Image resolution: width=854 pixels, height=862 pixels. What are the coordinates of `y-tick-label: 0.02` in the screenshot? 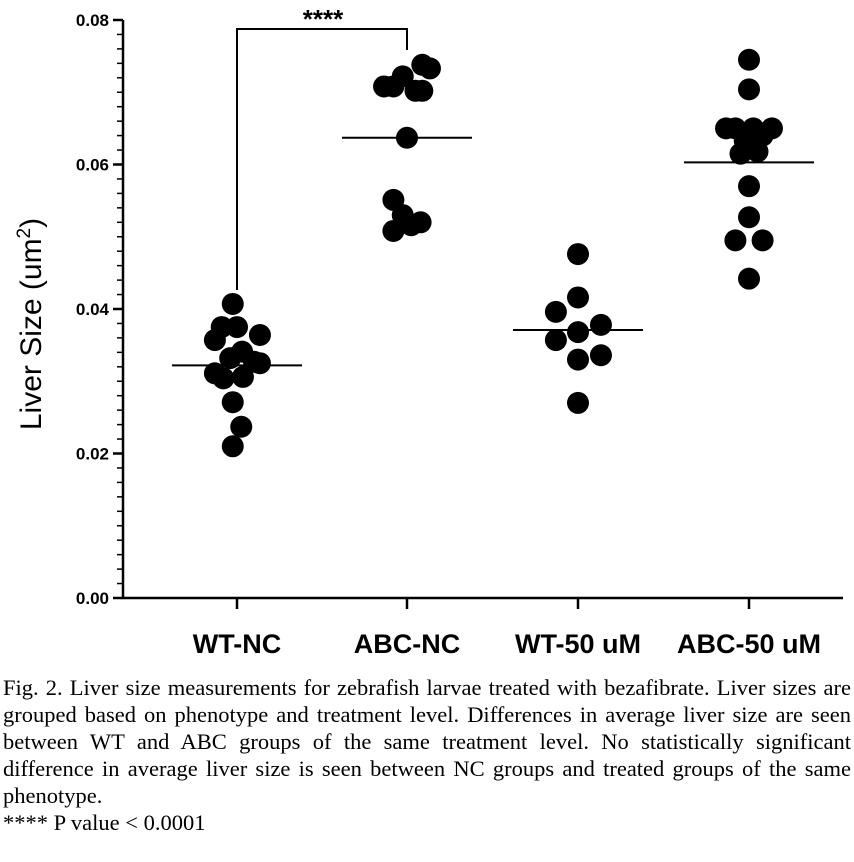 It's located at (92, 454).